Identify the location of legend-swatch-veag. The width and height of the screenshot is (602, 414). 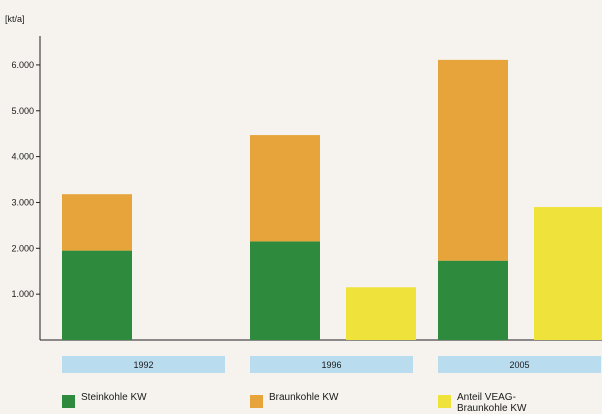
(444, 401).